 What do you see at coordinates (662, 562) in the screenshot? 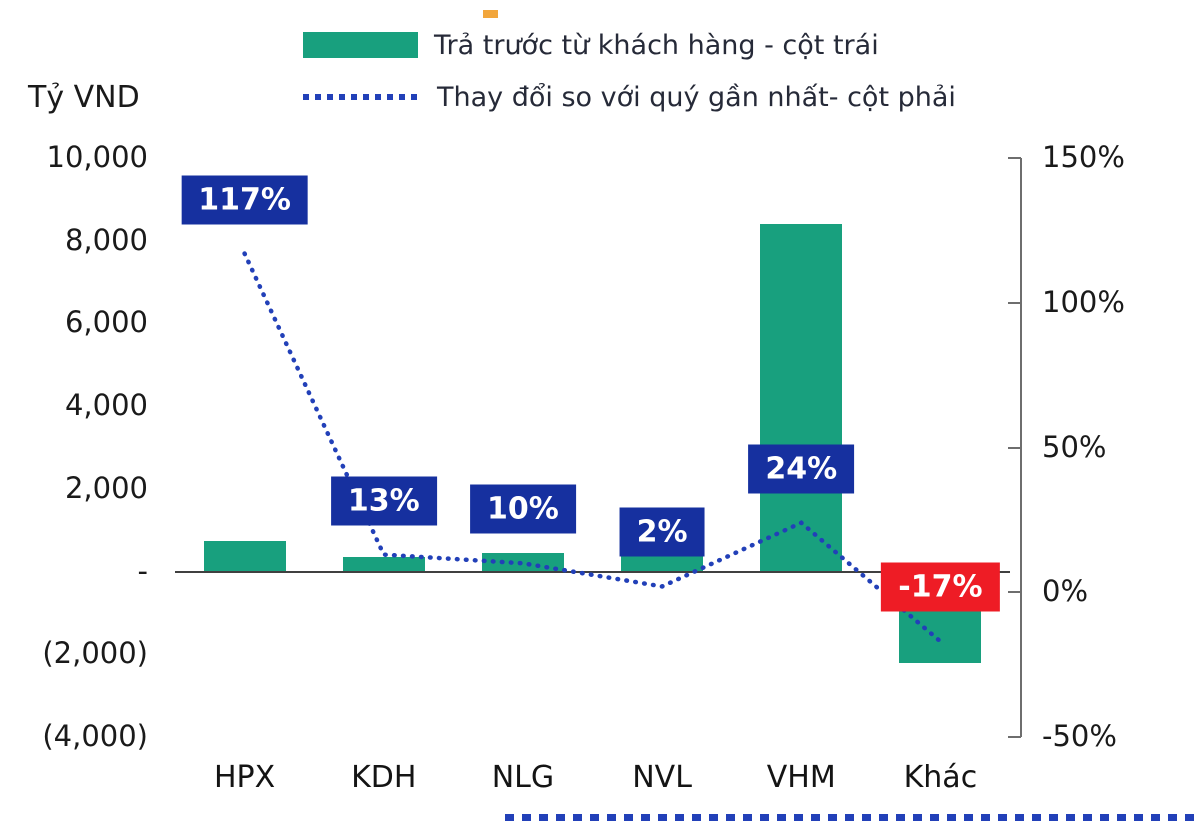
I see `bar-NVL` at bounding box center [662, 562].